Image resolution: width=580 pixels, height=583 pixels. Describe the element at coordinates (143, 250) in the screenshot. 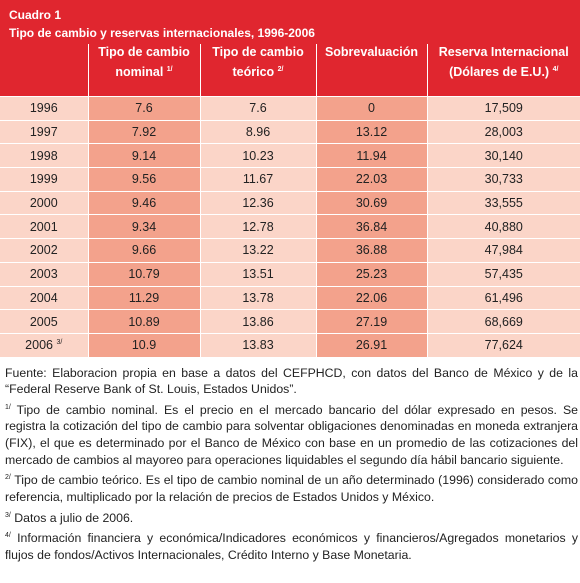

I see `cell: 9.66` at that location.